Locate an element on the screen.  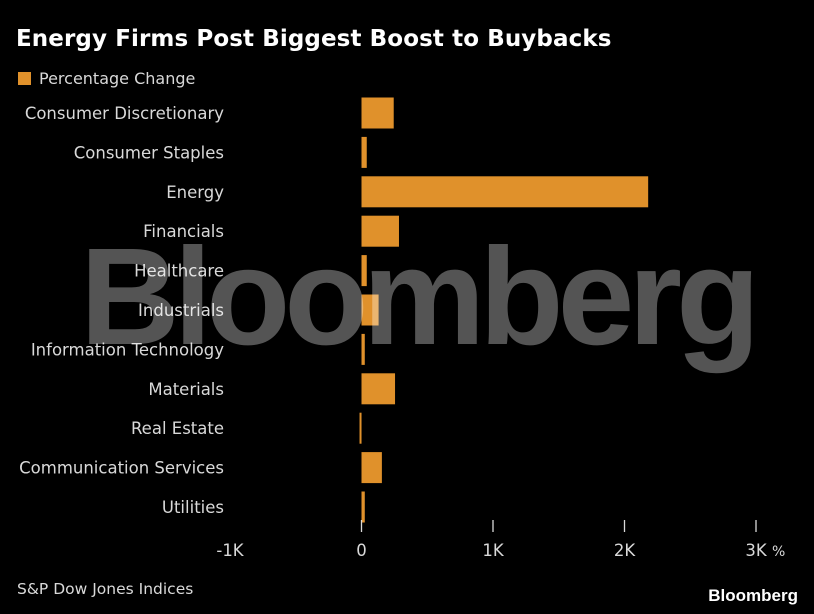
bar-utilities is located at coordinates (363, 507).